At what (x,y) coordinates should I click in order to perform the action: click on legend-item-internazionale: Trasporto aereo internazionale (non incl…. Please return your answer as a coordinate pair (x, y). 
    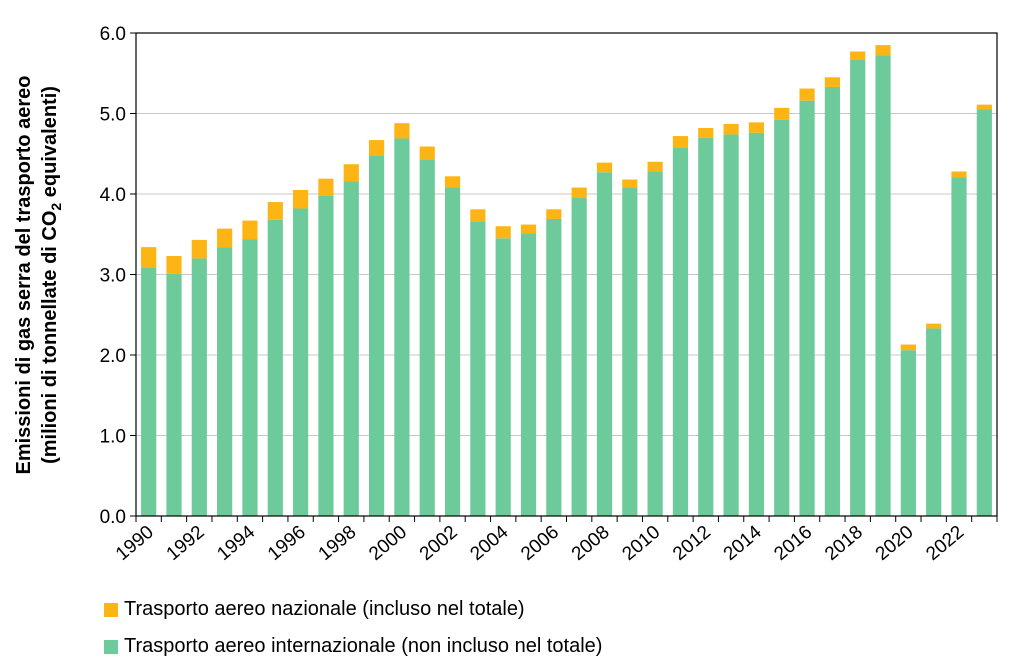
    Looking at the image, I should click on (353, 646).